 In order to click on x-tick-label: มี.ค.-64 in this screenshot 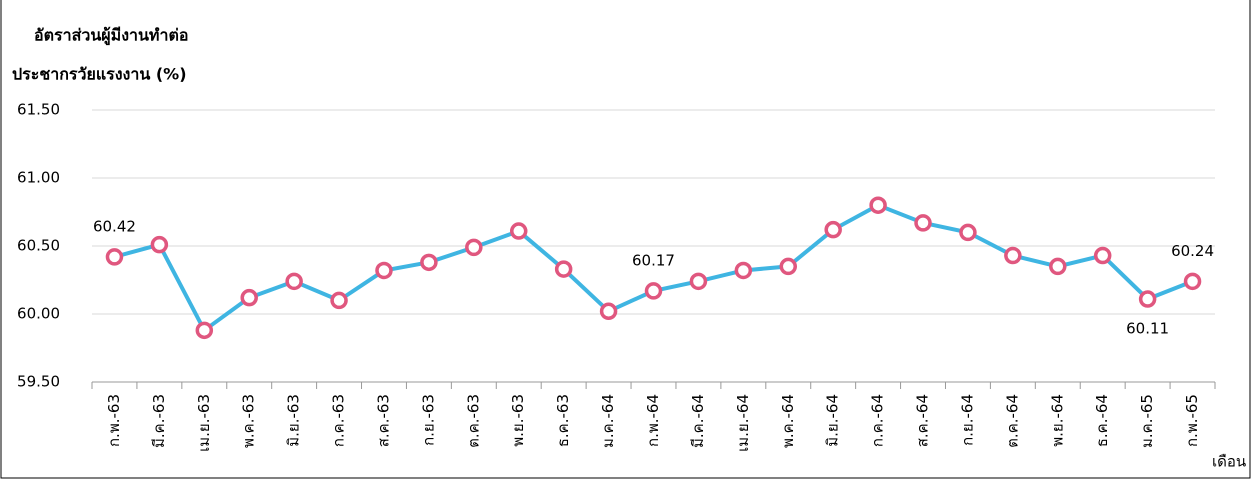, I will do `click(698, 421)`.